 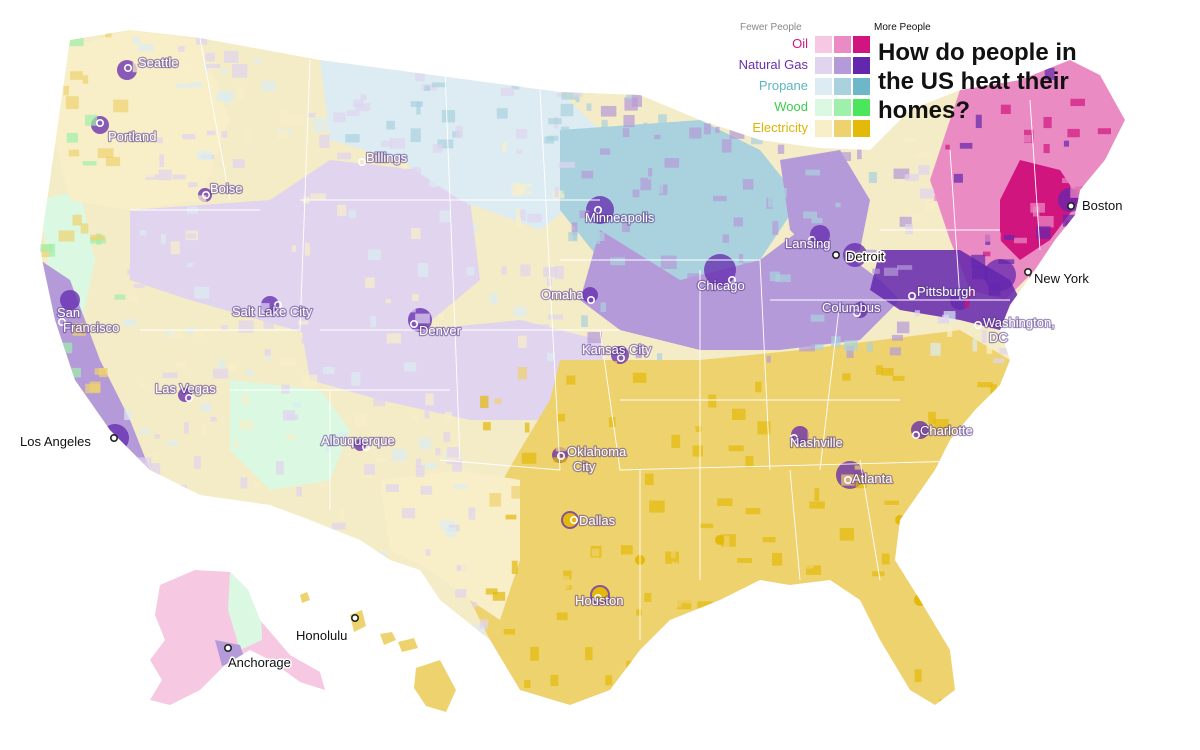 I want to click on city-label-san-francisco: San Francisco, so click(x=88, y=320).